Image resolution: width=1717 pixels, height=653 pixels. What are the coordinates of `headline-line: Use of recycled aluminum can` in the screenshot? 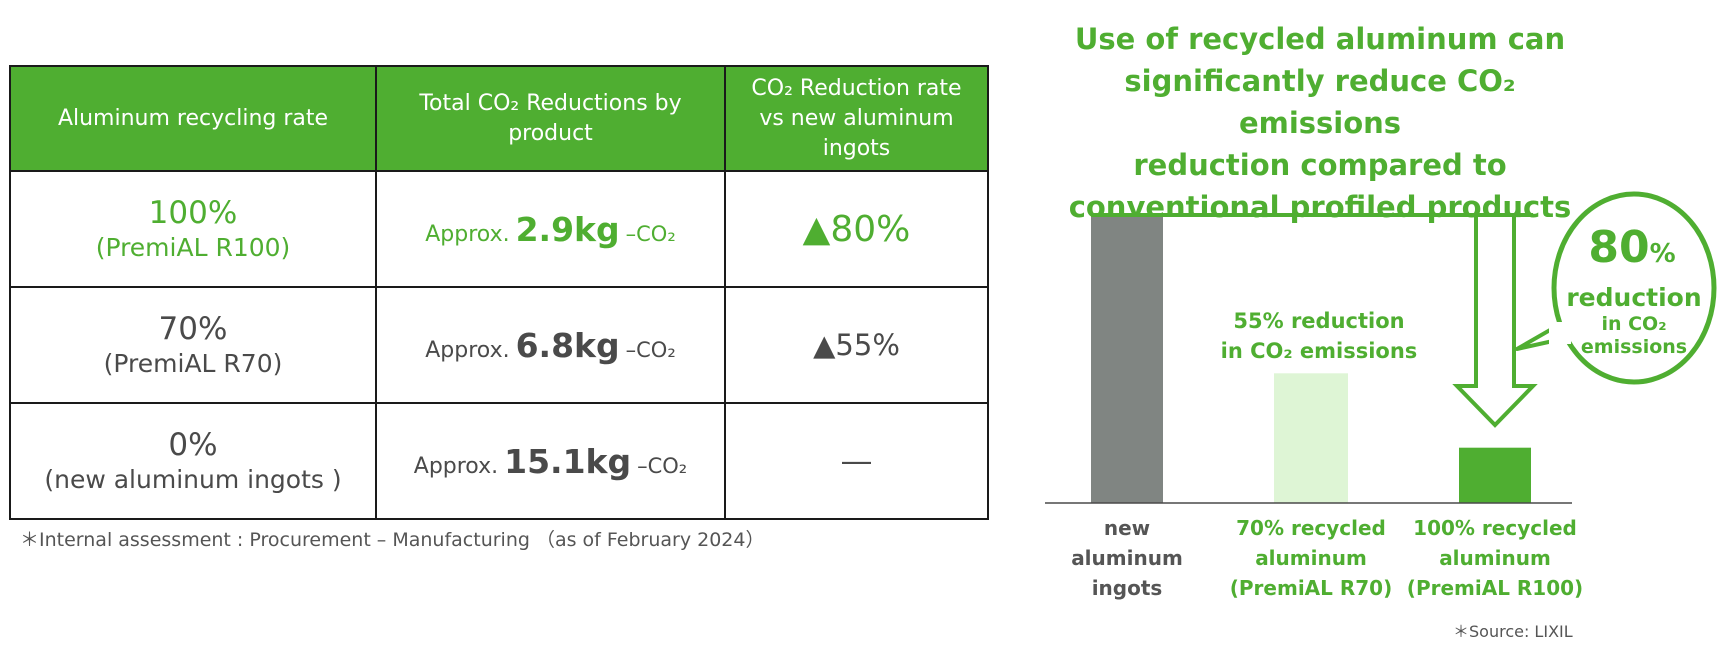 It's located at (1320, 39).